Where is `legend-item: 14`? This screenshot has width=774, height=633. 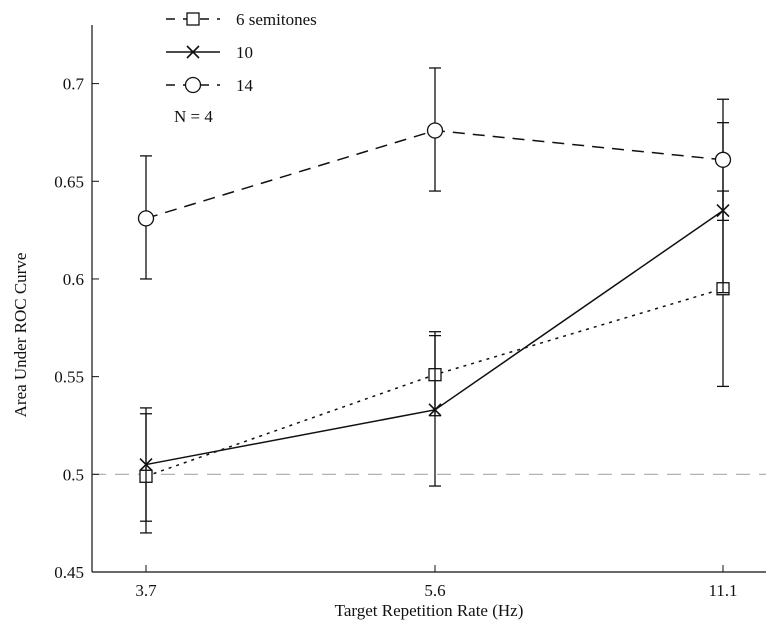 legend-item: 14 is located at coordinates (210, 85).